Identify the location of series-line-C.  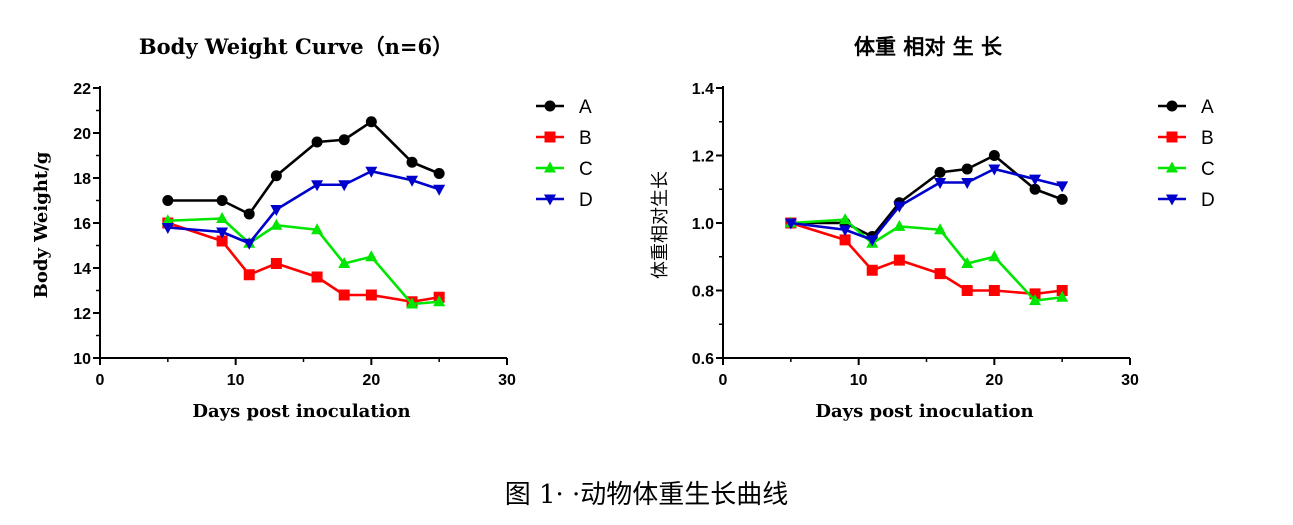
(926, 260).